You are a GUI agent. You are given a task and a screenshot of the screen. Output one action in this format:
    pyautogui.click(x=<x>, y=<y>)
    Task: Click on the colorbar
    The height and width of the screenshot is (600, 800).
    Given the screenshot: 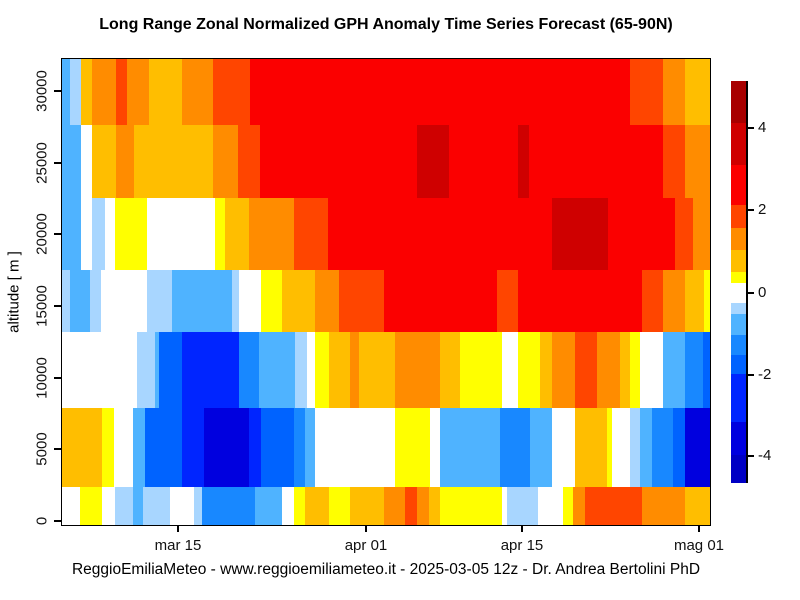 What is the action you would take?
    pyautogui.click(x=738, y=282)
    